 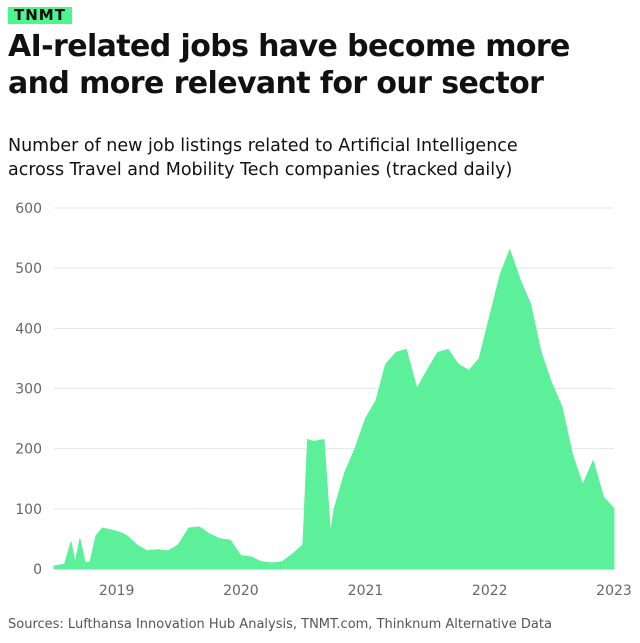 What do you see at coordinates (276, 83) in the screenshot?
I see `title-line-2: and more relevant for our sector` at bounding box center [276, 83].